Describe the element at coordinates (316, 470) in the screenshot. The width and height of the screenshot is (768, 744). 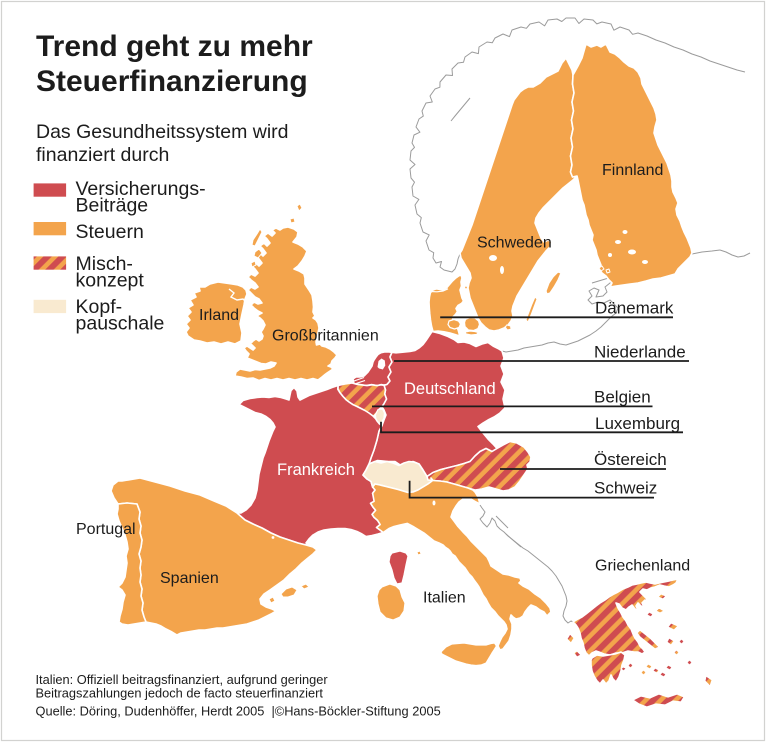
I see `svg-text: Frankreich` at that location.